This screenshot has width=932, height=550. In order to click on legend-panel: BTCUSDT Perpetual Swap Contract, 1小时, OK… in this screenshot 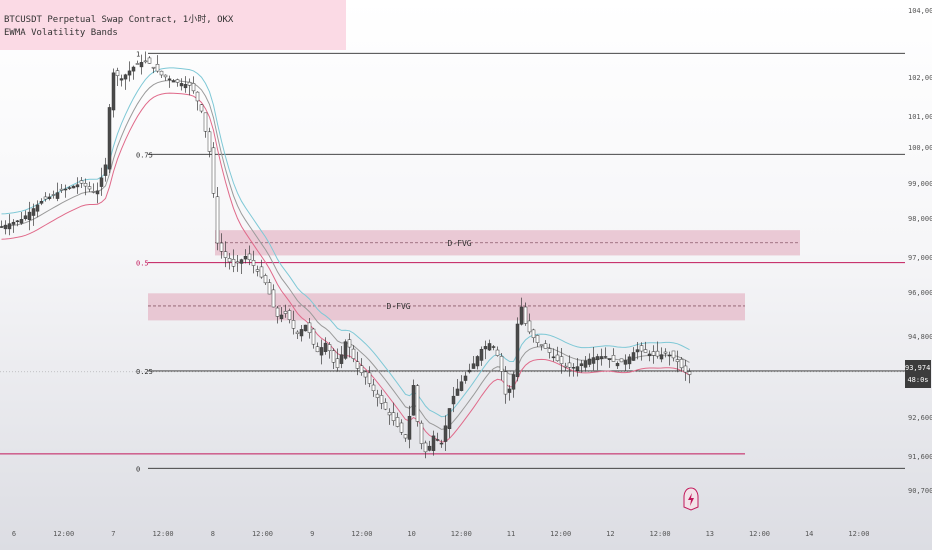, I will do `click(173, 25)`.